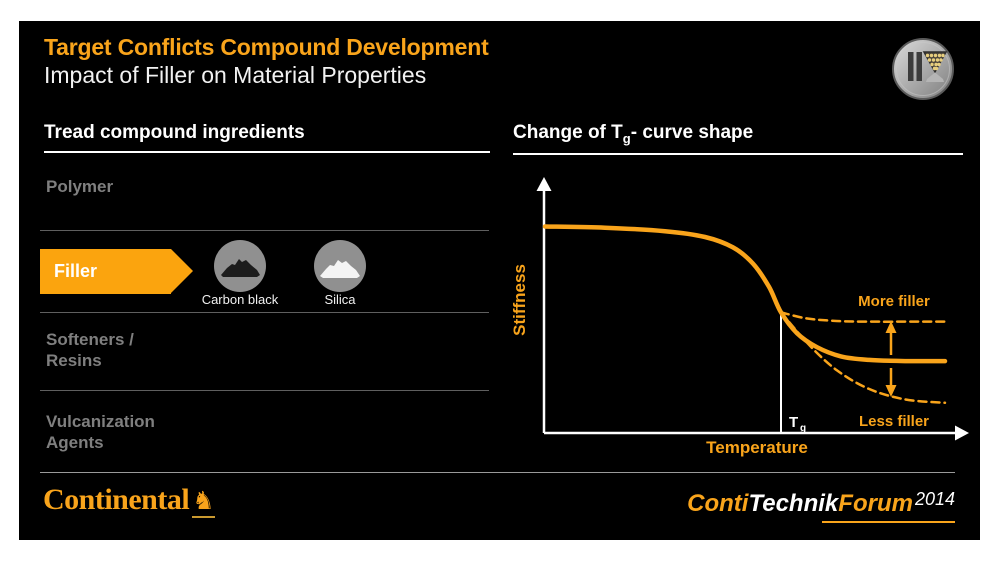 Image resolution: width=1000 pixels, height=562 pixels. Describe the element at coordinates (745, 294) in the screenshot. I see `chart-curve-solid` at that location.